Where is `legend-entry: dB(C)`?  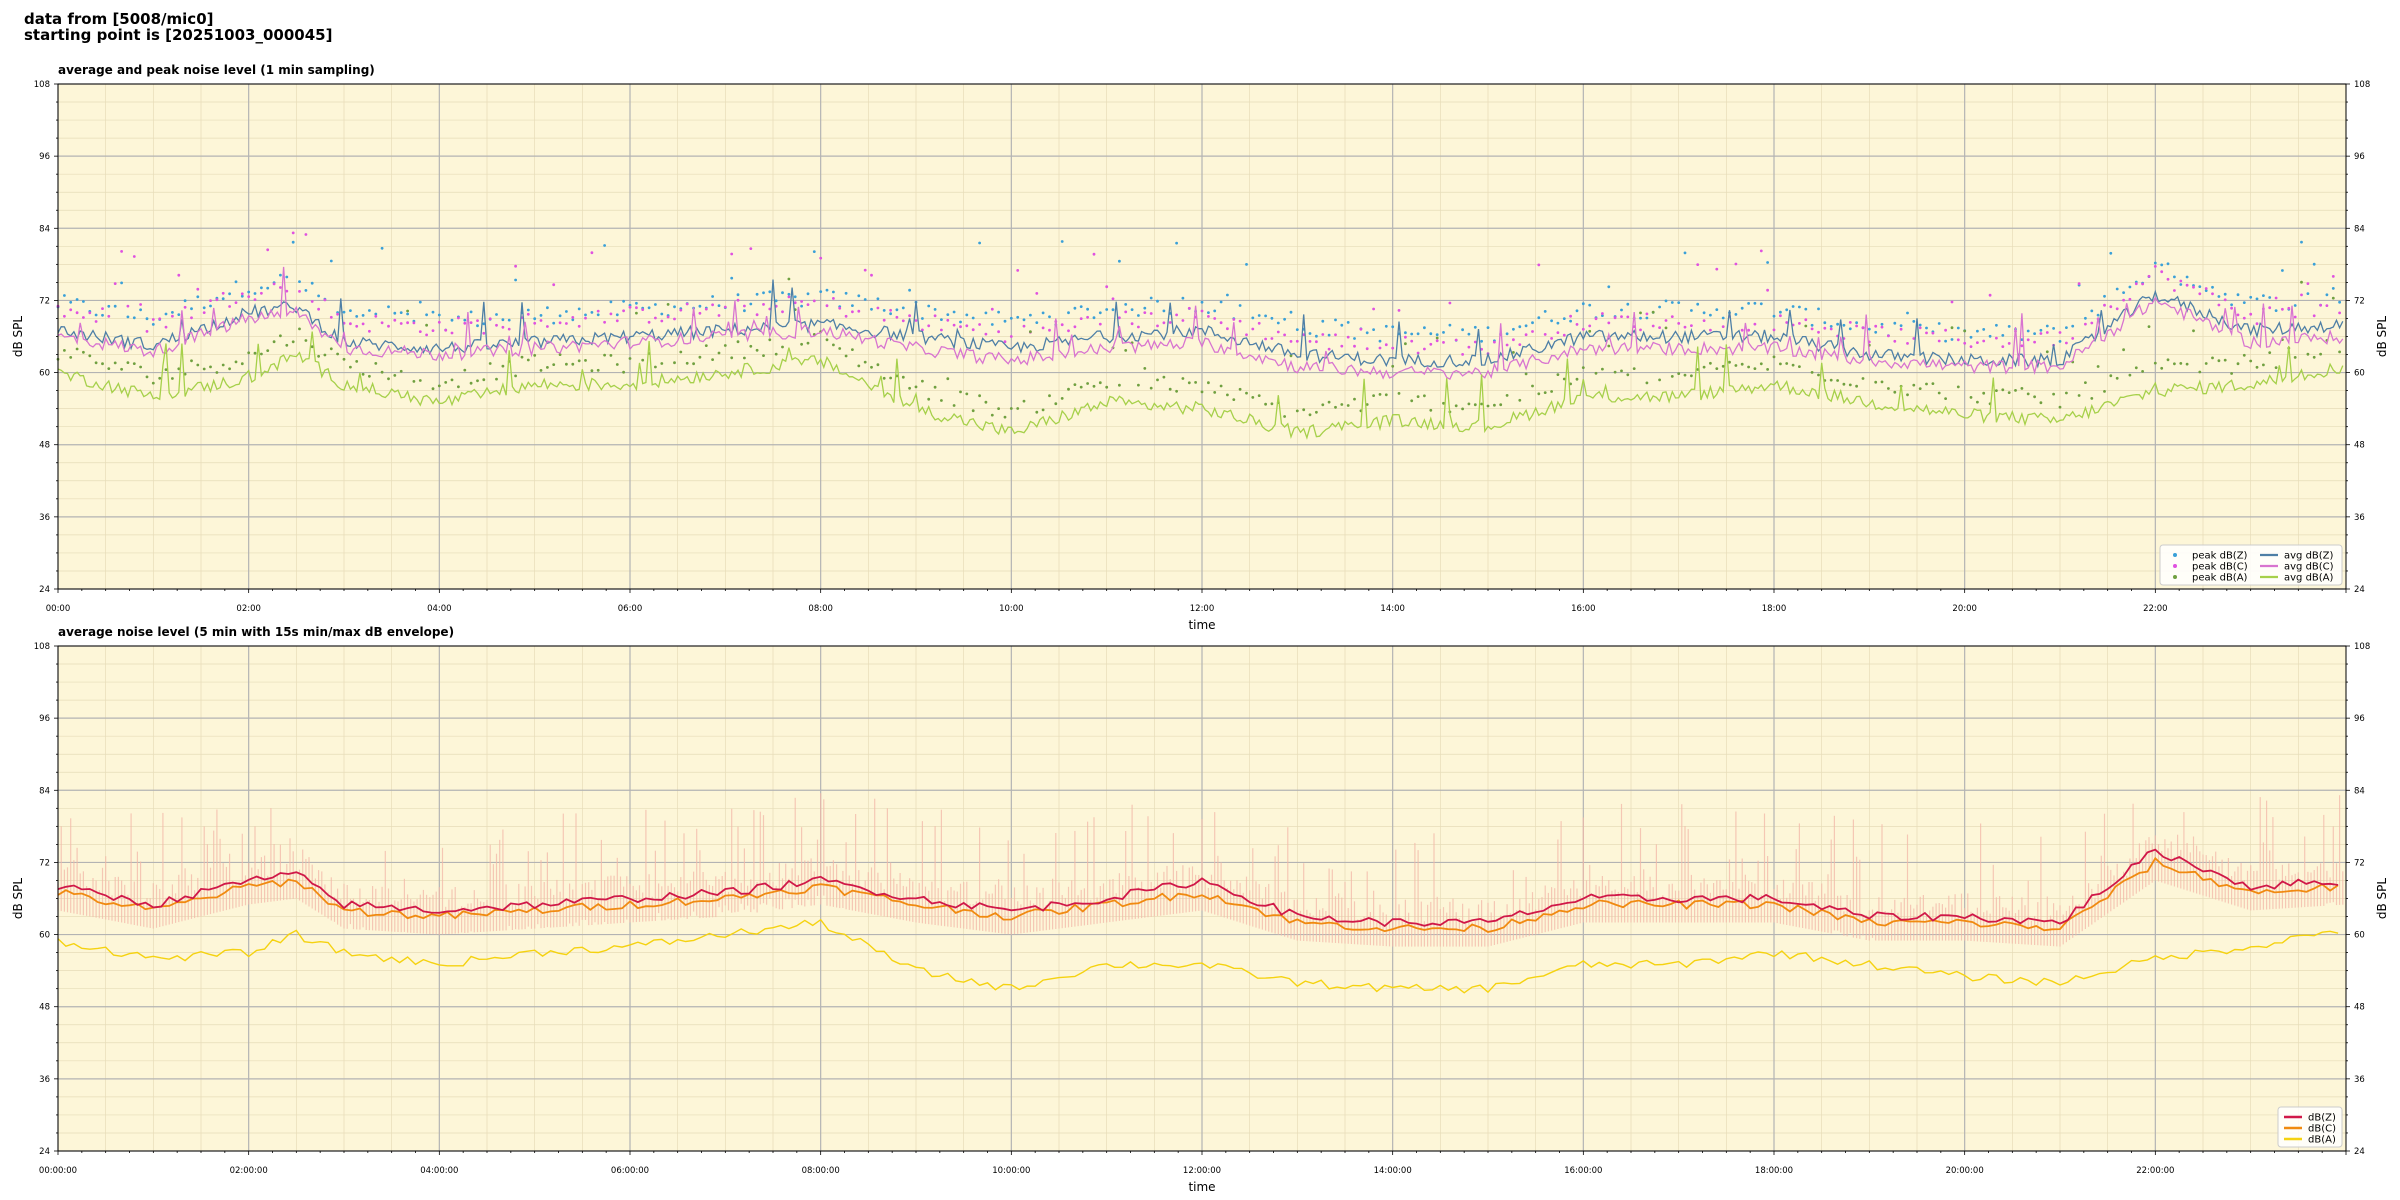 legend-entry: dB(C) is located at coordinates (2322, 1129).